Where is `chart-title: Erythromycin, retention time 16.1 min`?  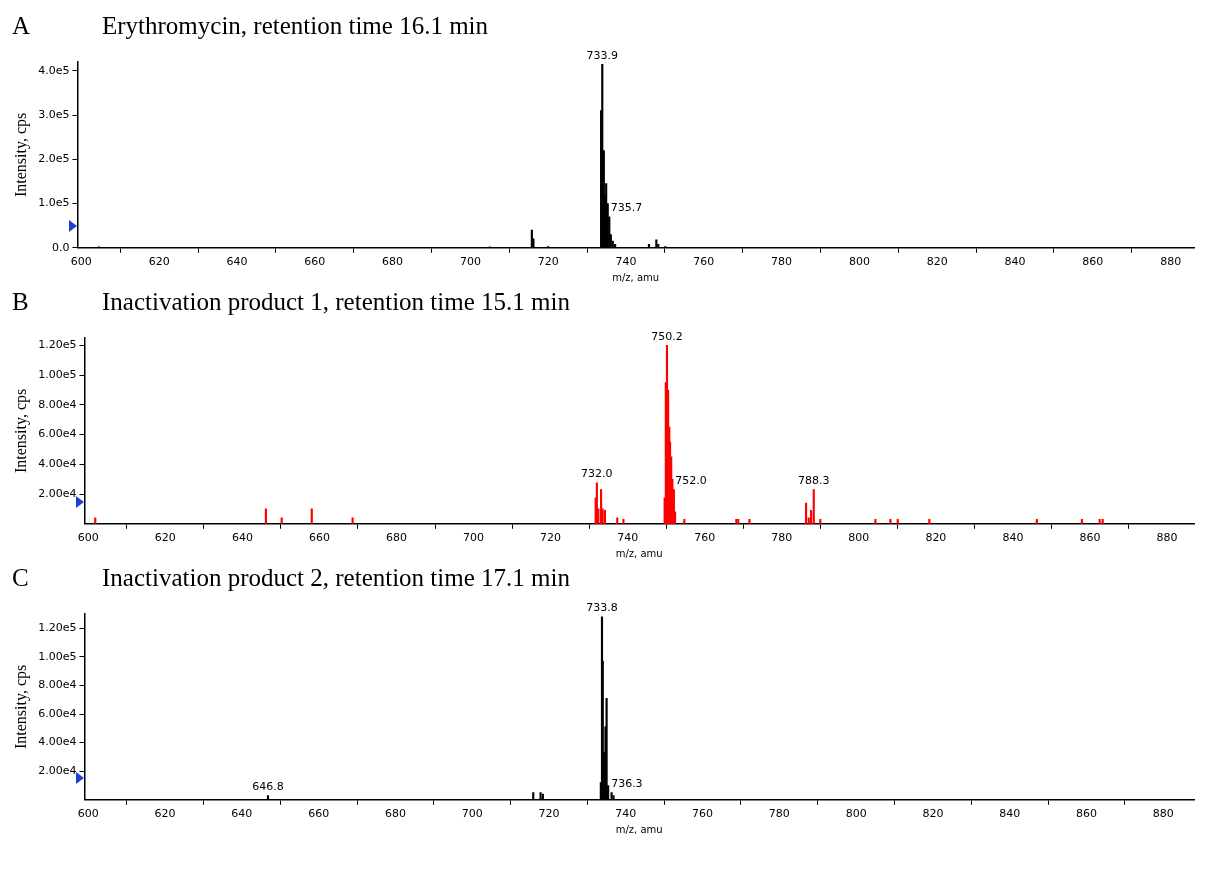 chart-title: Erythromycin, retention time 16.1 min is located at coordinates (295, 26).